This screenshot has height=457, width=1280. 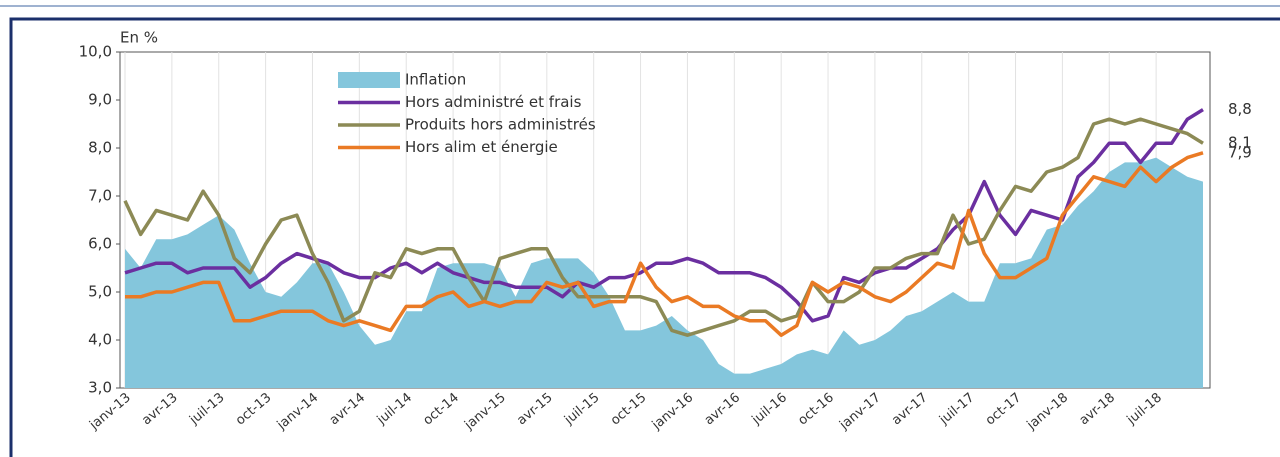 What do you see at coordinates (500, 125) in the screenshot?
I see `legend-label: Produits hors administrés` at bounding box center [500, 125].